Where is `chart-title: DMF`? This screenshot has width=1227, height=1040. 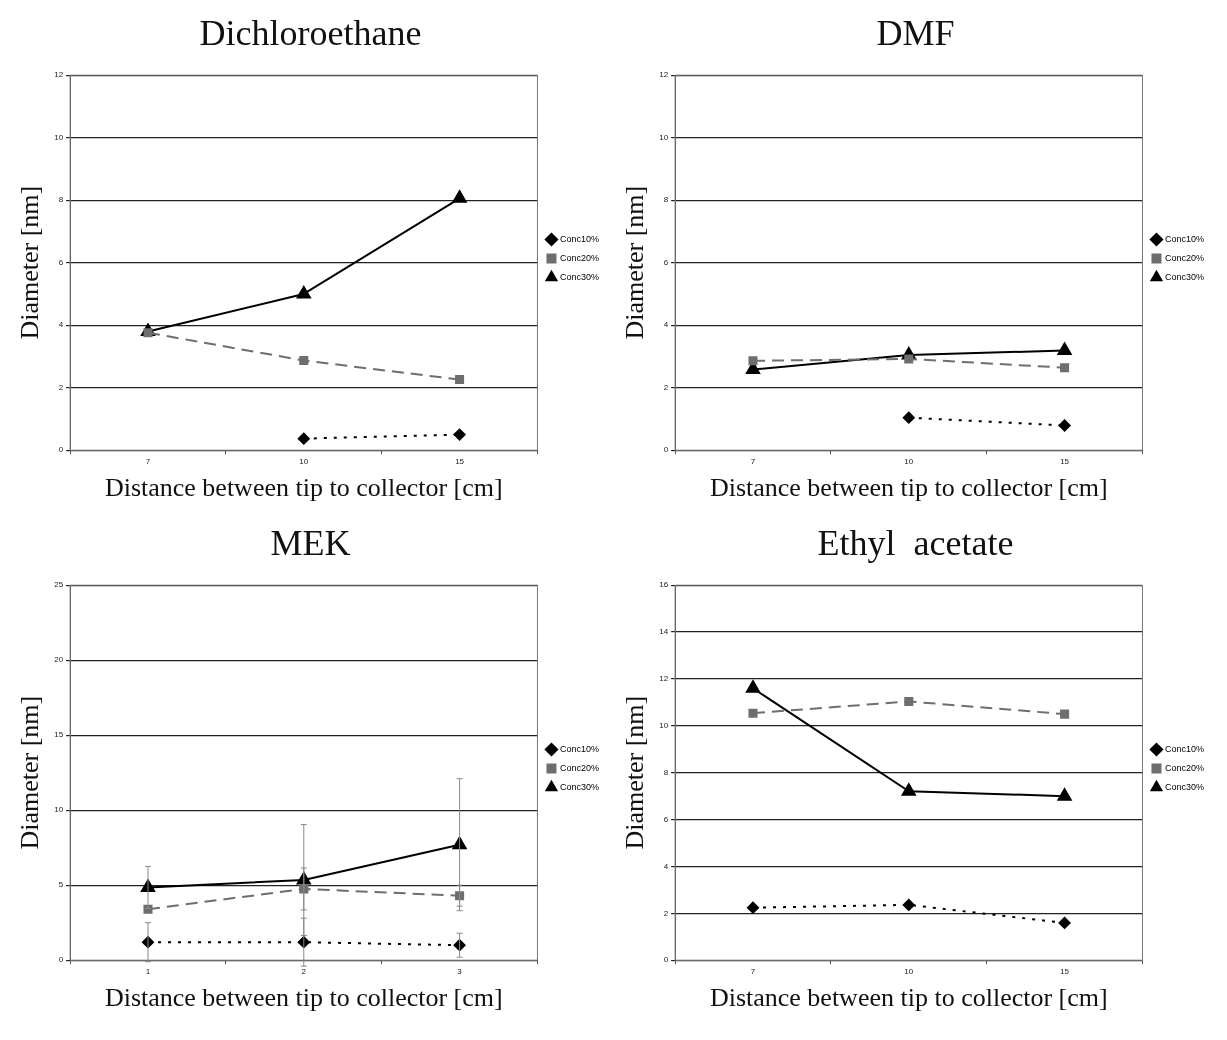 chart-title: DMF is located at coordinates (915, 33).